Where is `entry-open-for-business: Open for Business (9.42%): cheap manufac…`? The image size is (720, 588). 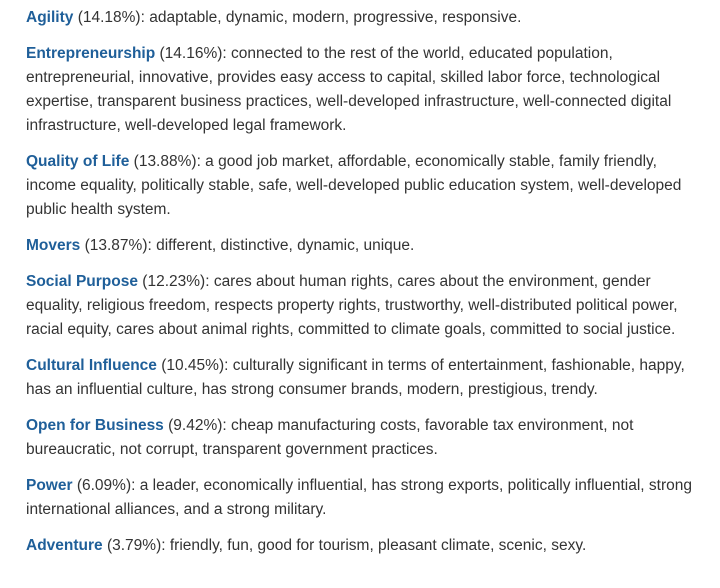
entry-open-for-business: Open for Business (9.42%): cheap manufac… is located at coordinates (365, 438).